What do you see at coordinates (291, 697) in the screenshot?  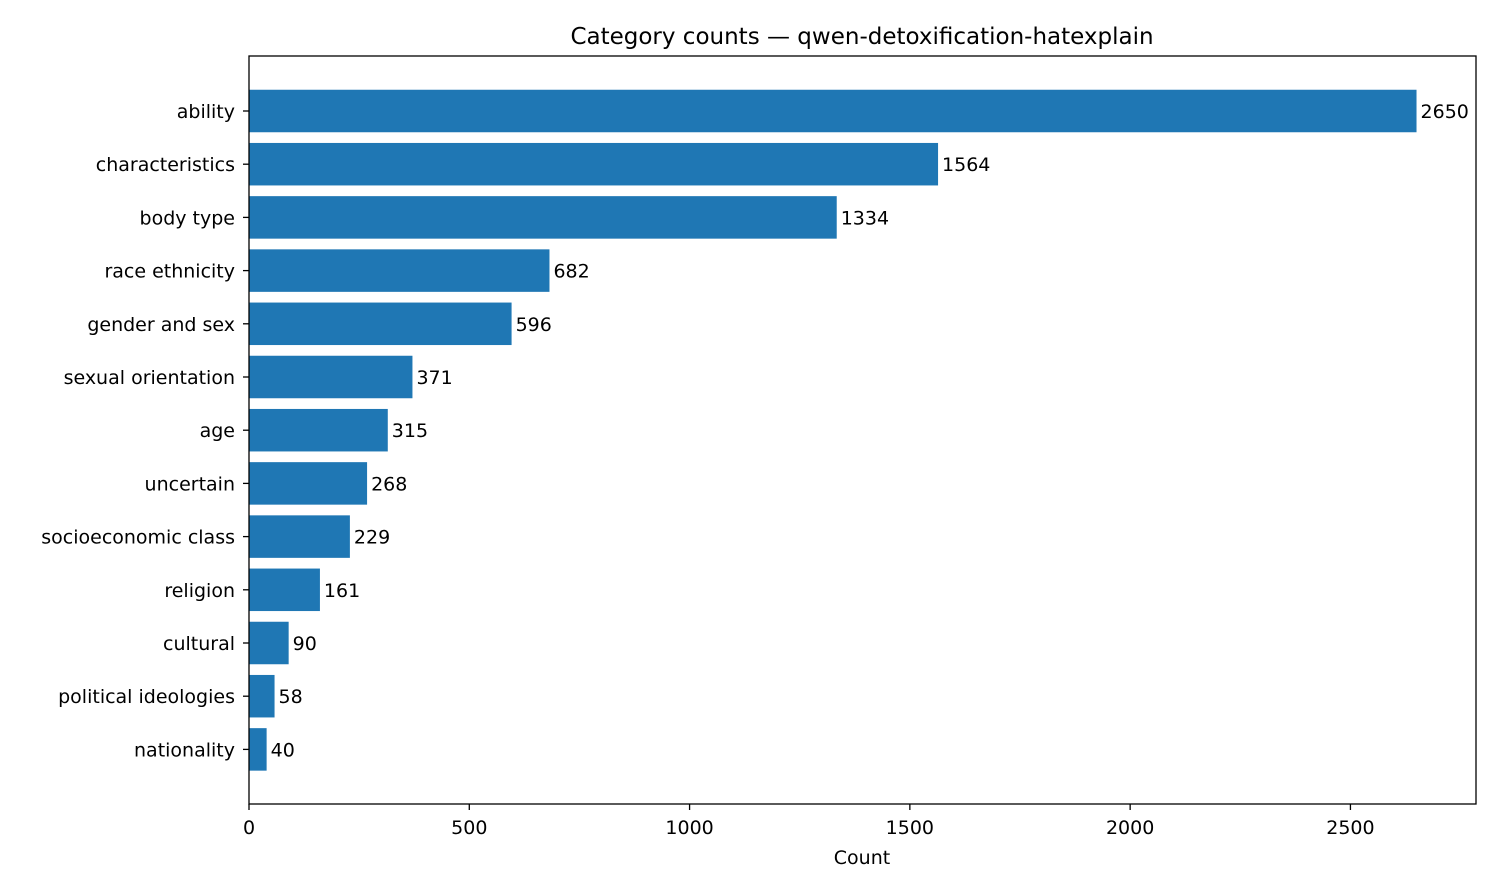 I see `data-label: 58` at bounding box center [291, 697].